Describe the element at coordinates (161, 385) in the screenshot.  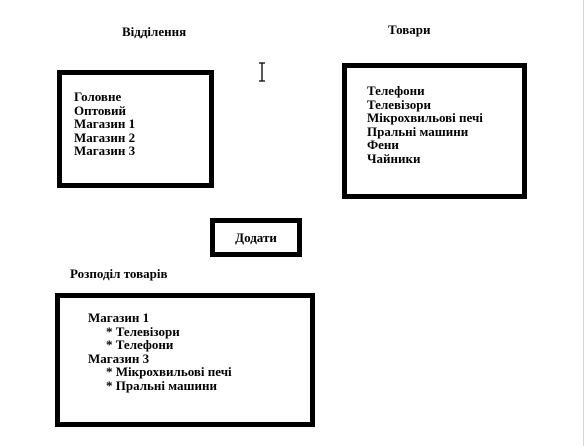
I see `distribution-line-item: * Пральні машини` at that location.